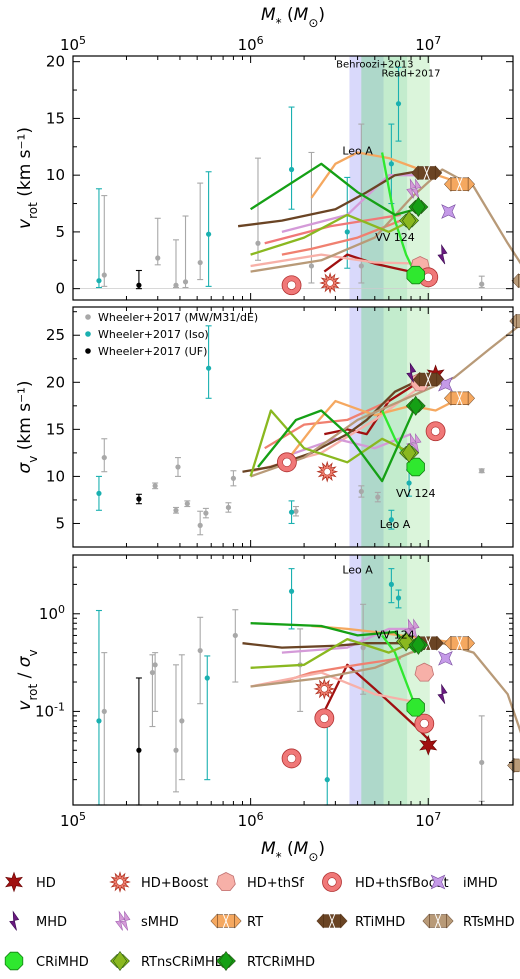 This screenshot has height=979, width=520. I want to click on svg-text: Wheeler+2017 (UF), so click(152, 351).